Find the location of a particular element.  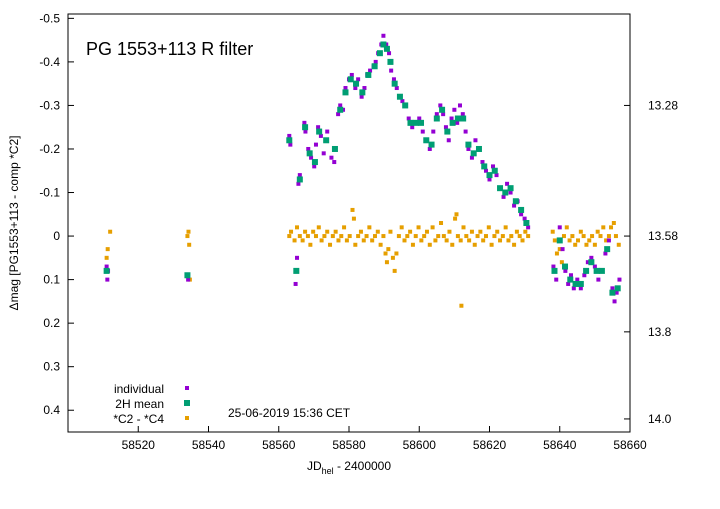

y-tick-label: 0.2 is located at coordinates (51, 323).